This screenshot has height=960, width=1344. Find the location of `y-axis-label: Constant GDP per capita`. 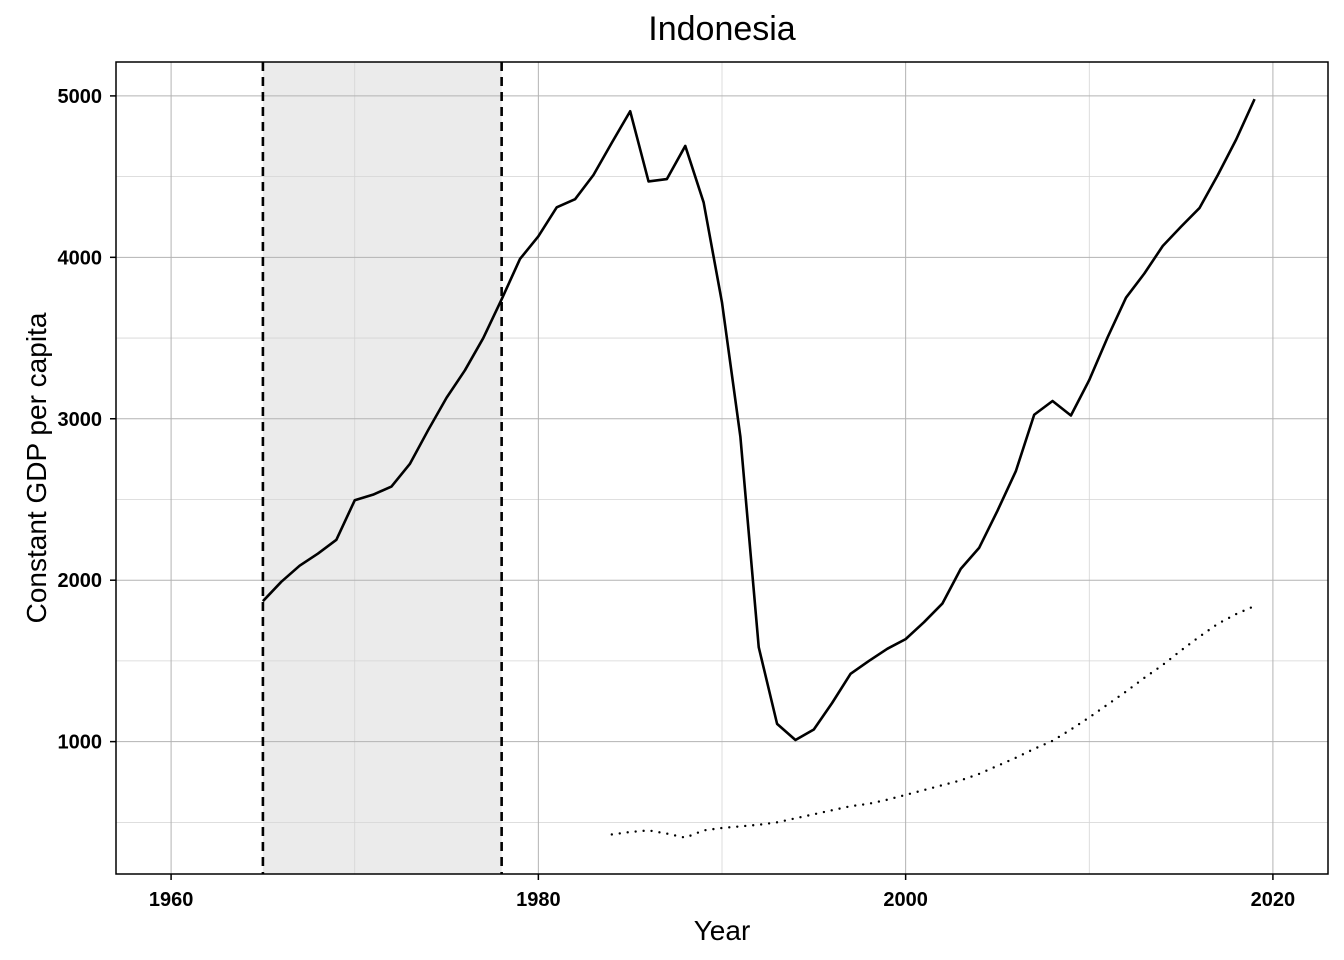

y-axis-label: Constant GDP per capita is located at coordinates (36, 467).